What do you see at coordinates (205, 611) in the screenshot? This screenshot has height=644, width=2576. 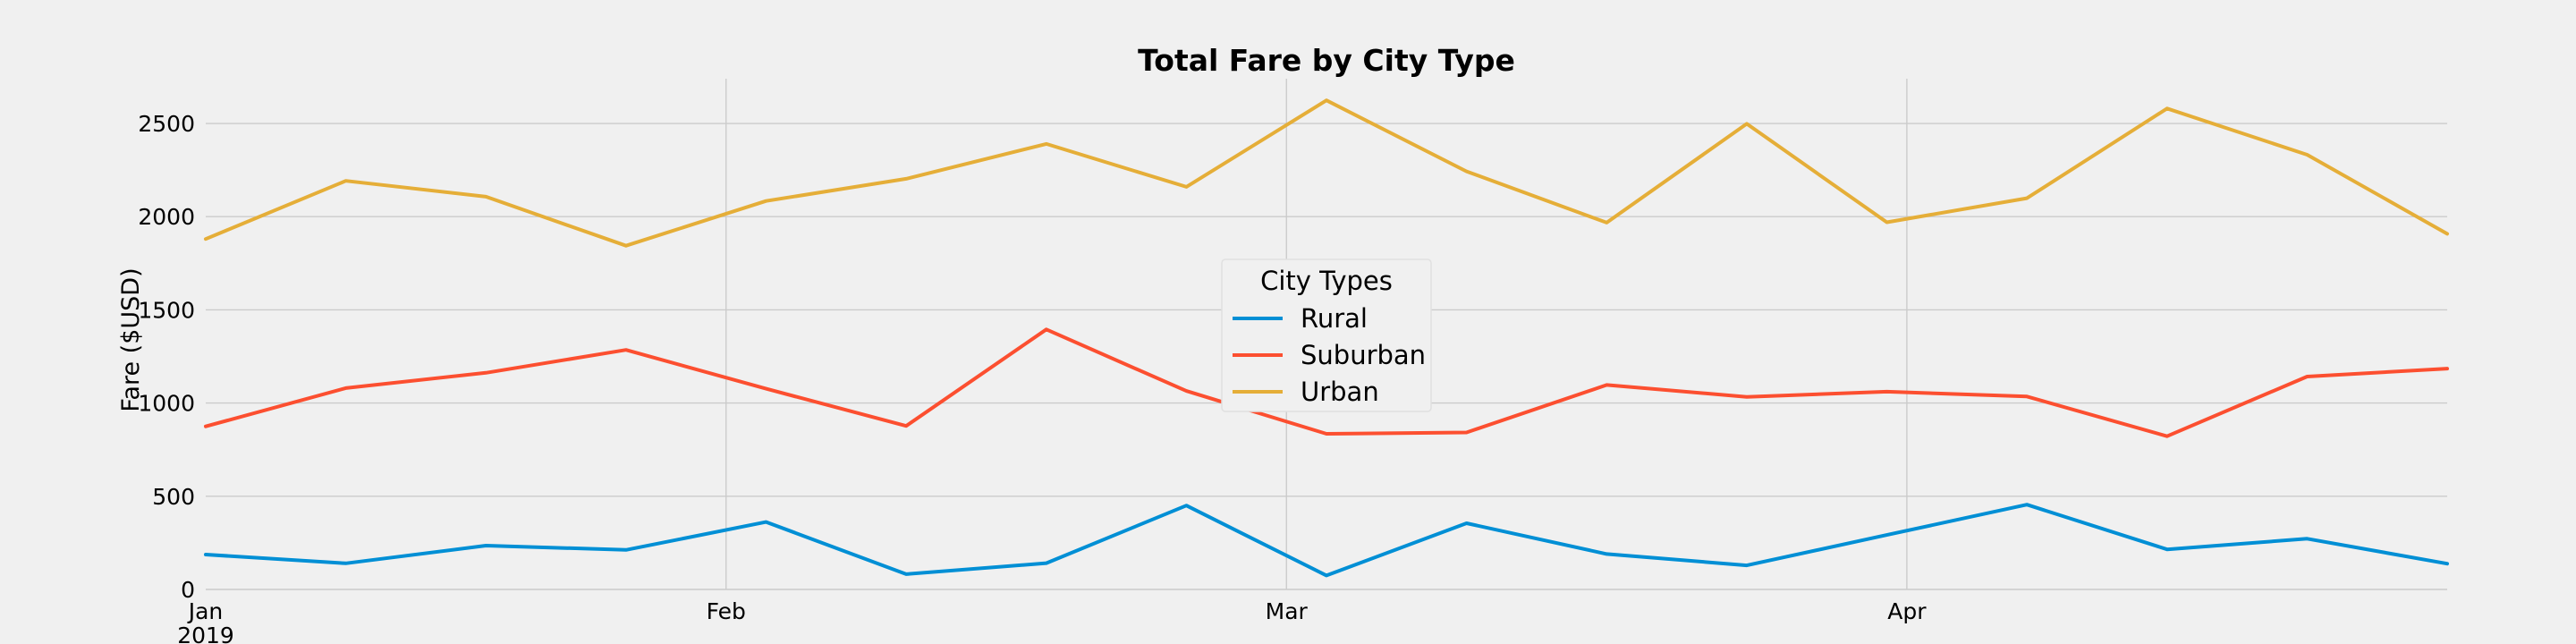 I see `x-tick-label: Jan` at bounding box center [205, 611].